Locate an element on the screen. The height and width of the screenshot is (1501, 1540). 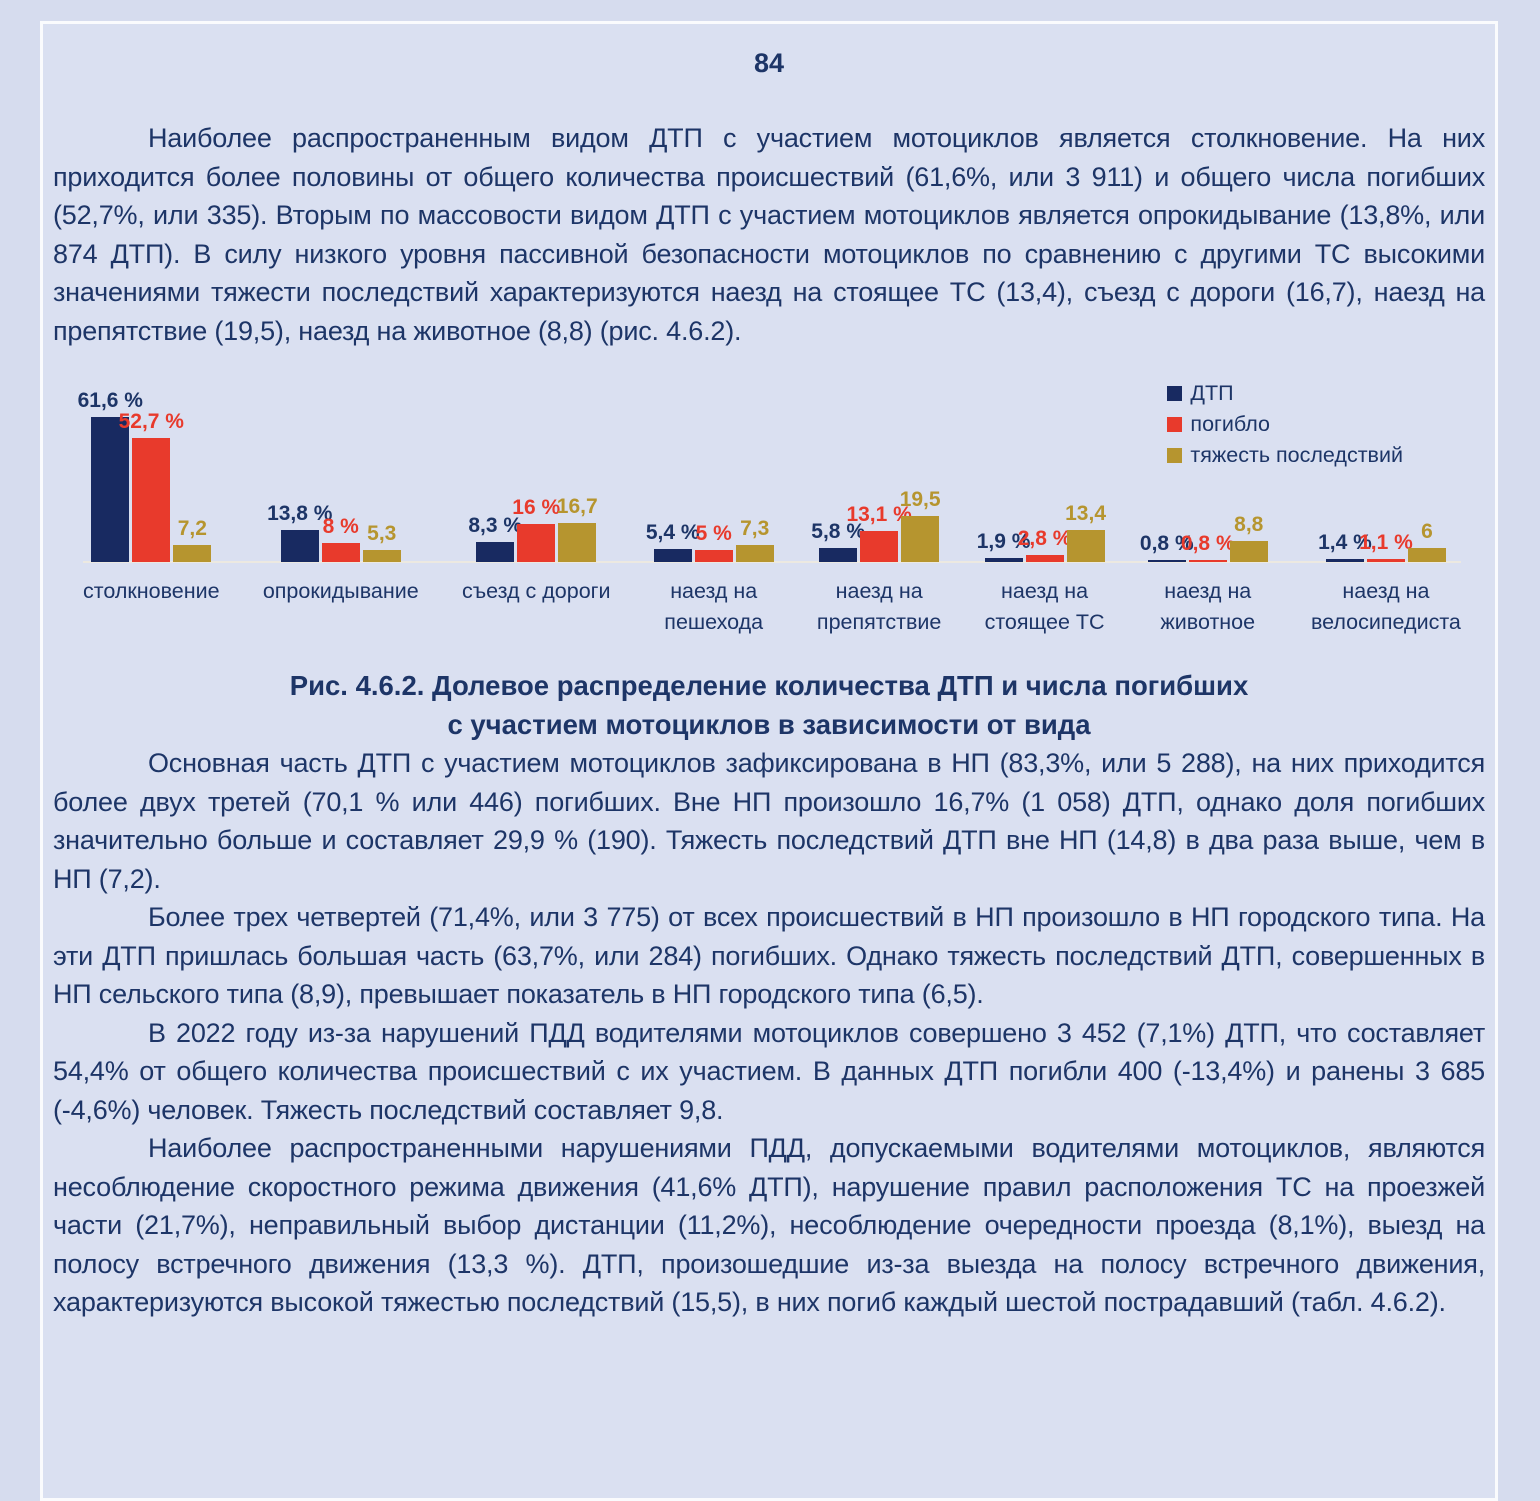
bar-тяжесть последствий: 7,3 is located at coordinates (754, 539).